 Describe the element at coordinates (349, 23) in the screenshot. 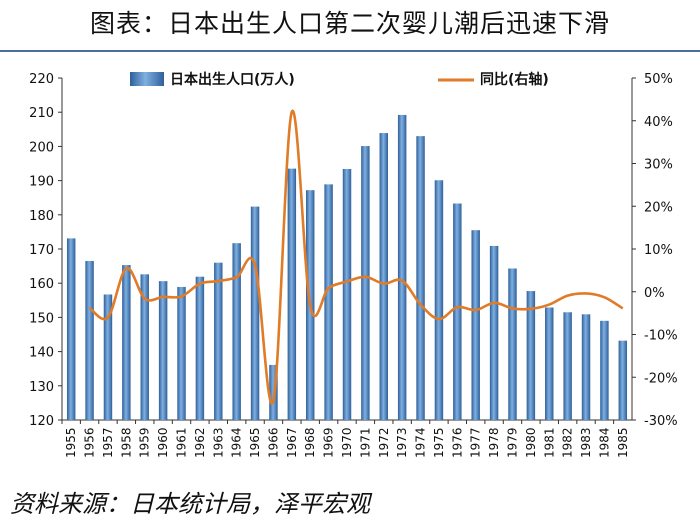

I see `chart-title: 图表：日本出生人口第二次婴儿潮后迅速下滑` at that location.